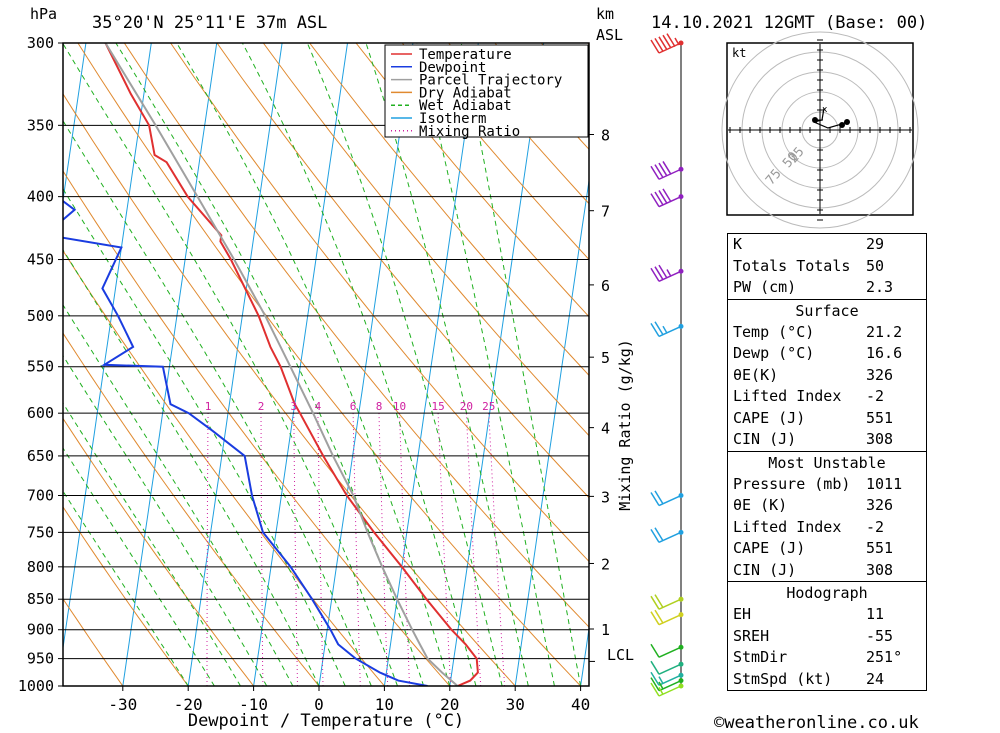 This screenshot has width=1000, height=733. I want to click on index-row: EH 11, so click(827, 615).